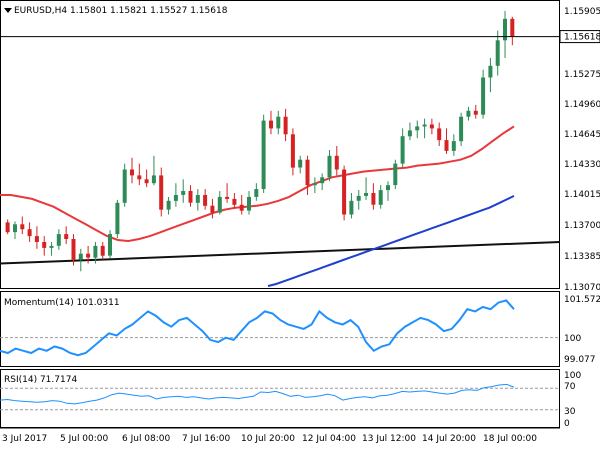 The width and height of the screenshot is (600, 455). What do you see at coordinates (8, 10) in the screenshot?
I see `triangle-down-icon` at bounding box center [8, 10].